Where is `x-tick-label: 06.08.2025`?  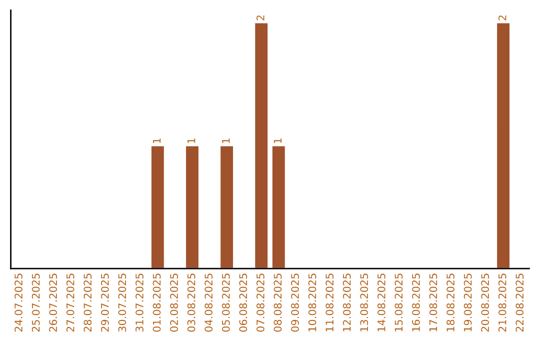
x-tick-label: 06.08.2025 is located at coordinates (243, 303).